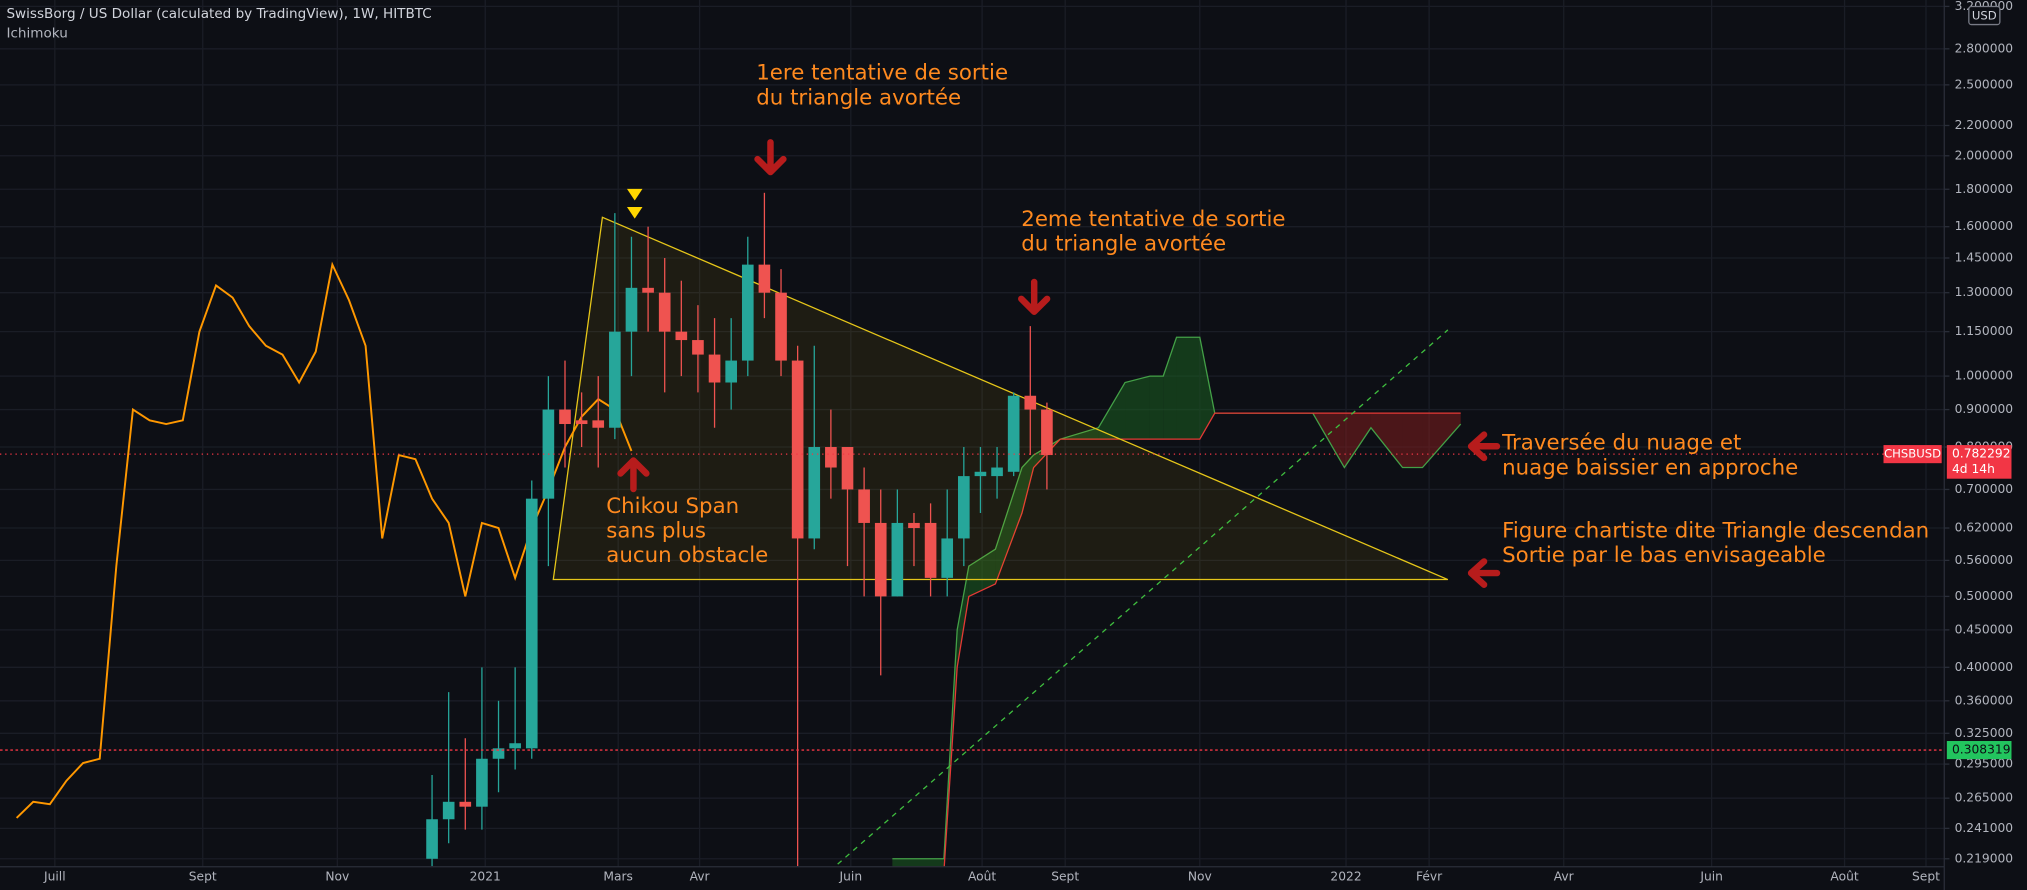  I want to click on x-tick-label: 2021, so click(485, 877).